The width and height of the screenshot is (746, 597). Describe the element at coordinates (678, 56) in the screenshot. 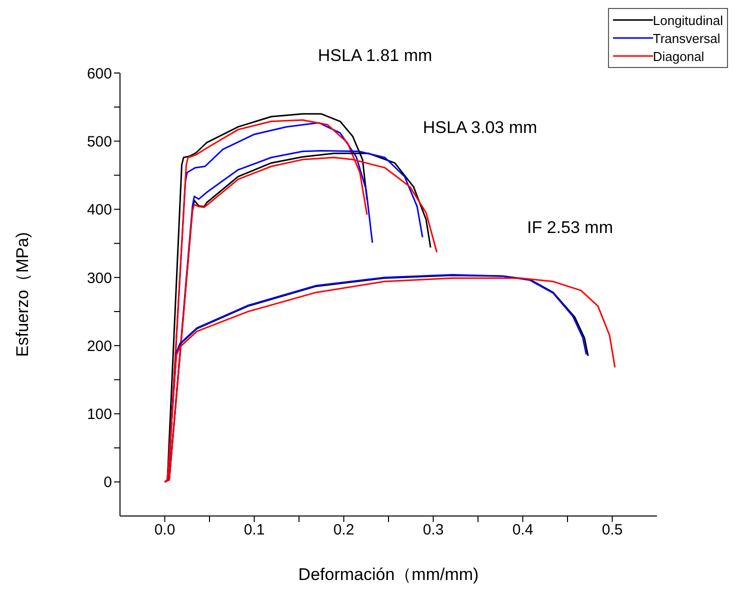

I see `legend-label: Diagonal` at that location.